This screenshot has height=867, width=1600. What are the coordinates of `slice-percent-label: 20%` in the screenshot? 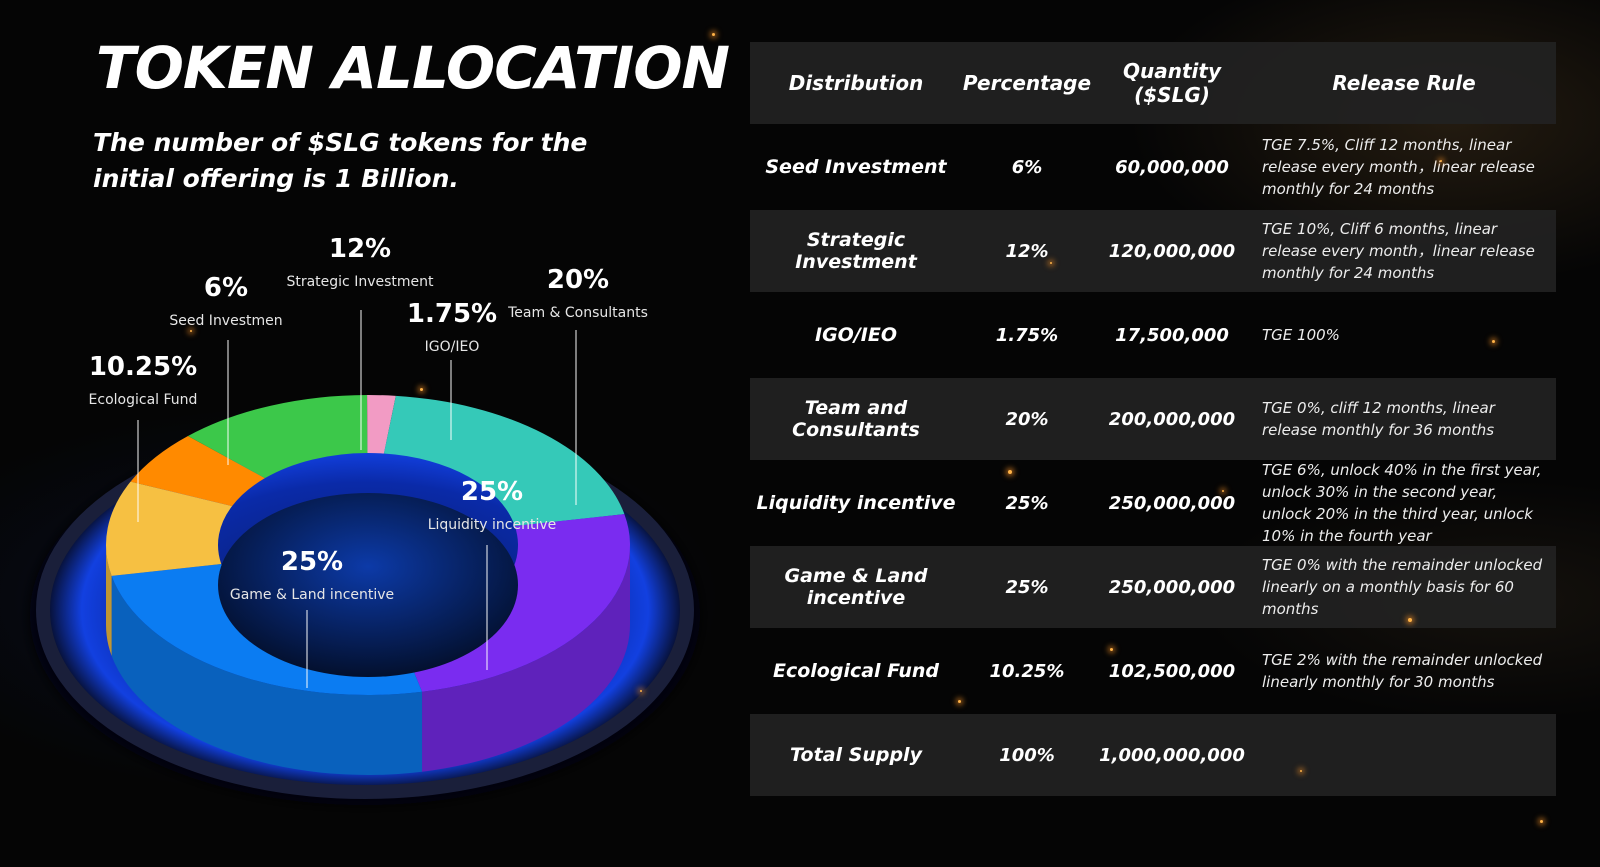 It's located at (578, 280).